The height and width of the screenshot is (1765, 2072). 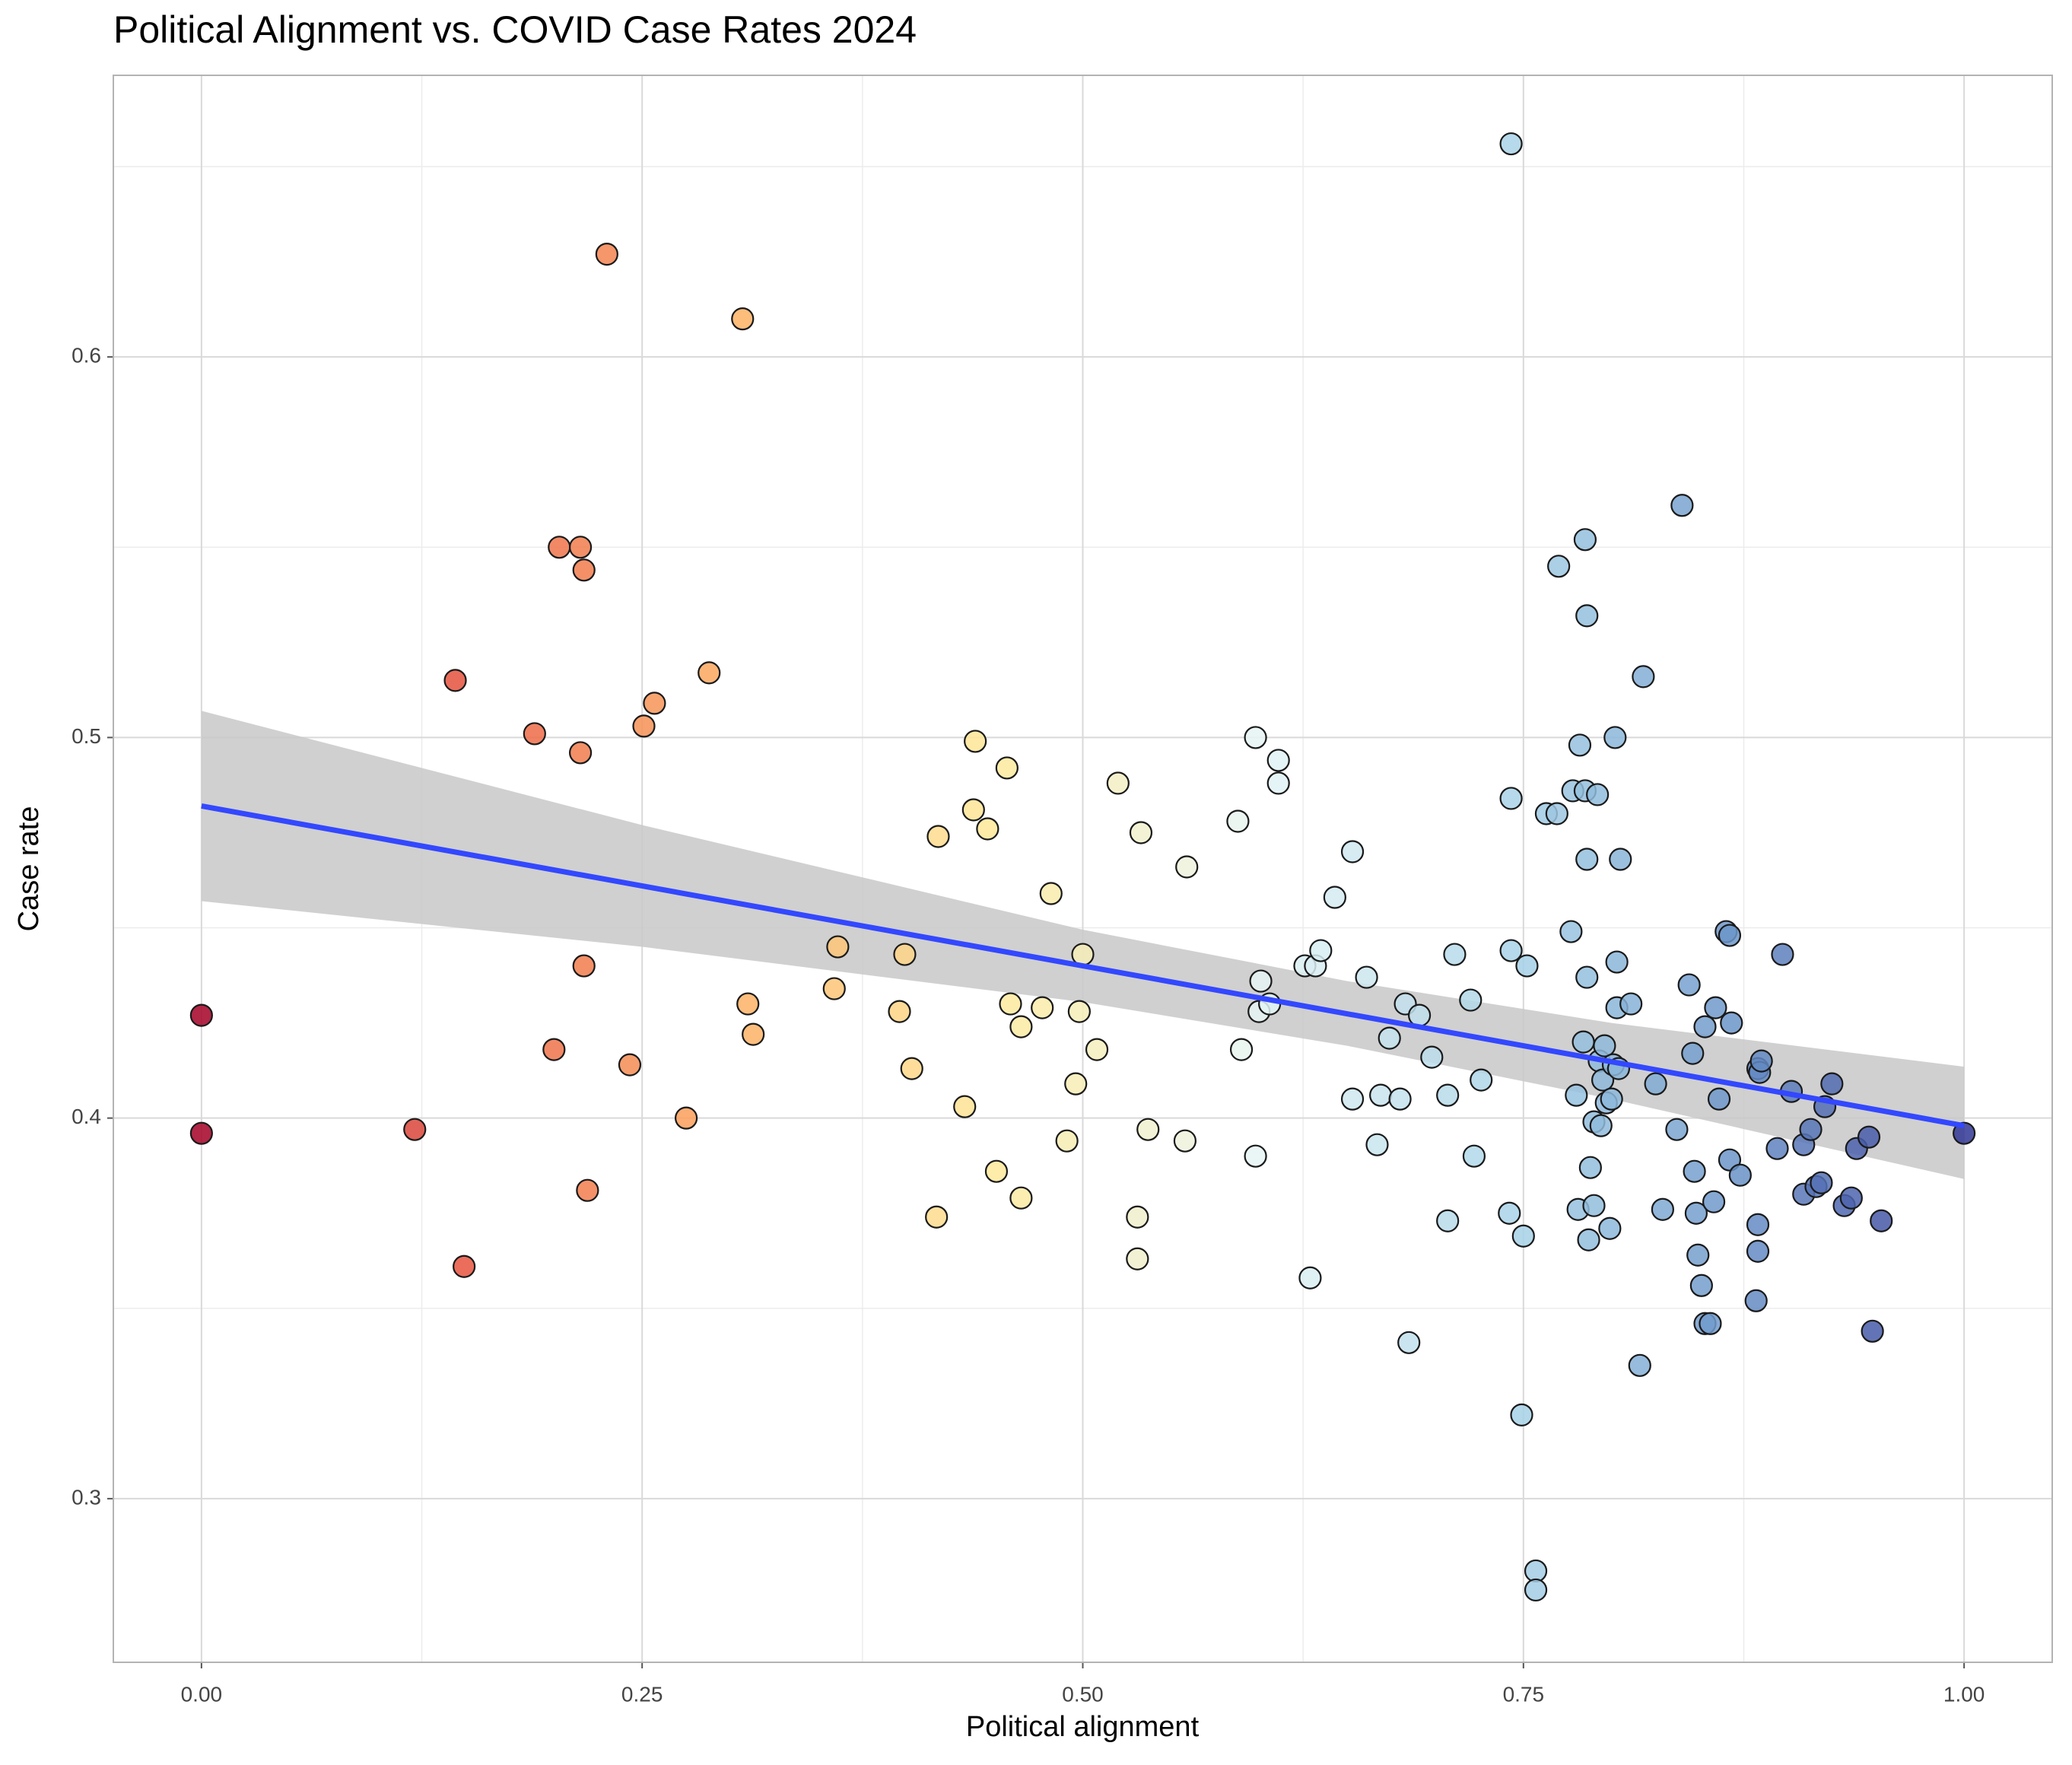 What do you see at coordinates (86, 355) in the screenshot?
I see `y-tick-label: 0.6` at bounding box center [86, 355].